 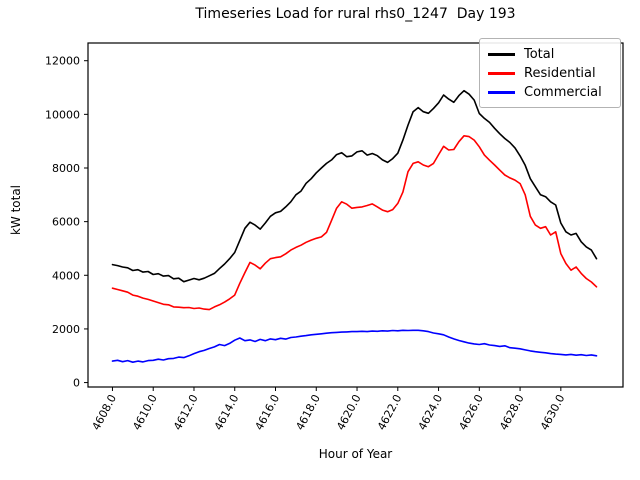 What do you see at coordinates (66, 275) in the screenshot?
I see `y-tick-label: 4000` at bounding box center [66, 275].